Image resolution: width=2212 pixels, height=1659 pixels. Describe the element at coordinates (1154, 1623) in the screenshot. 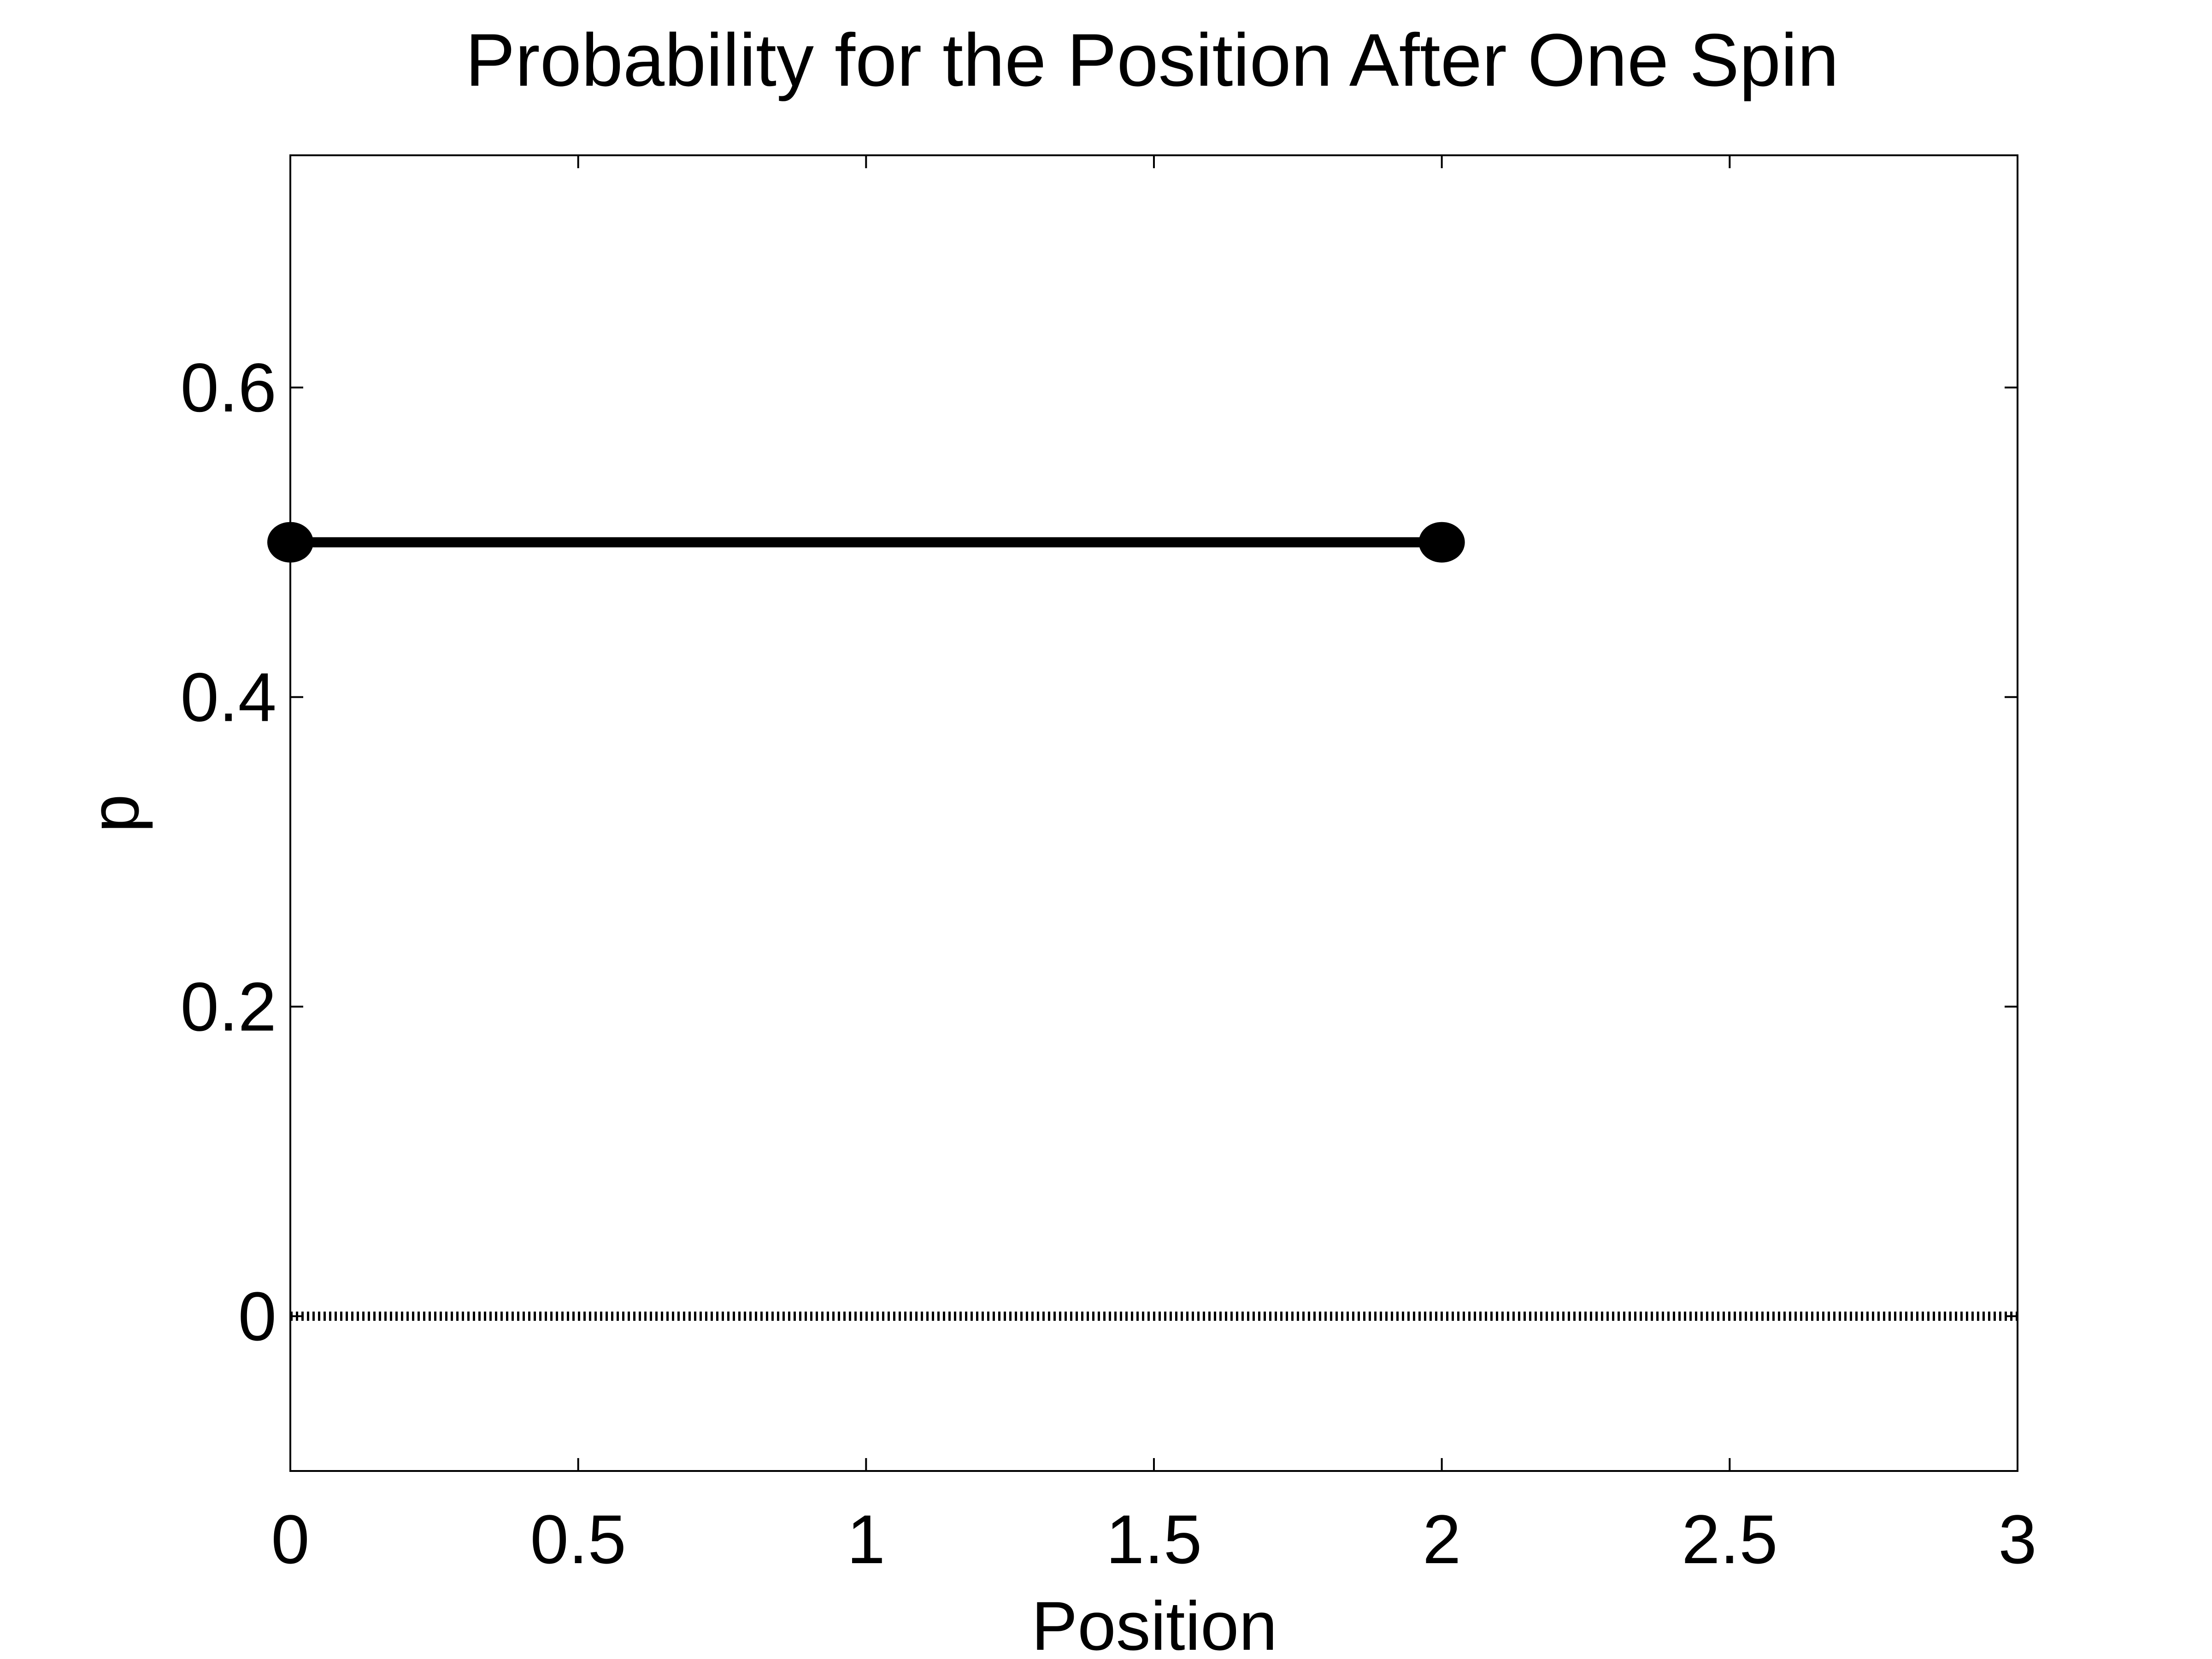

I see `x-axis-label: Position` at that location.